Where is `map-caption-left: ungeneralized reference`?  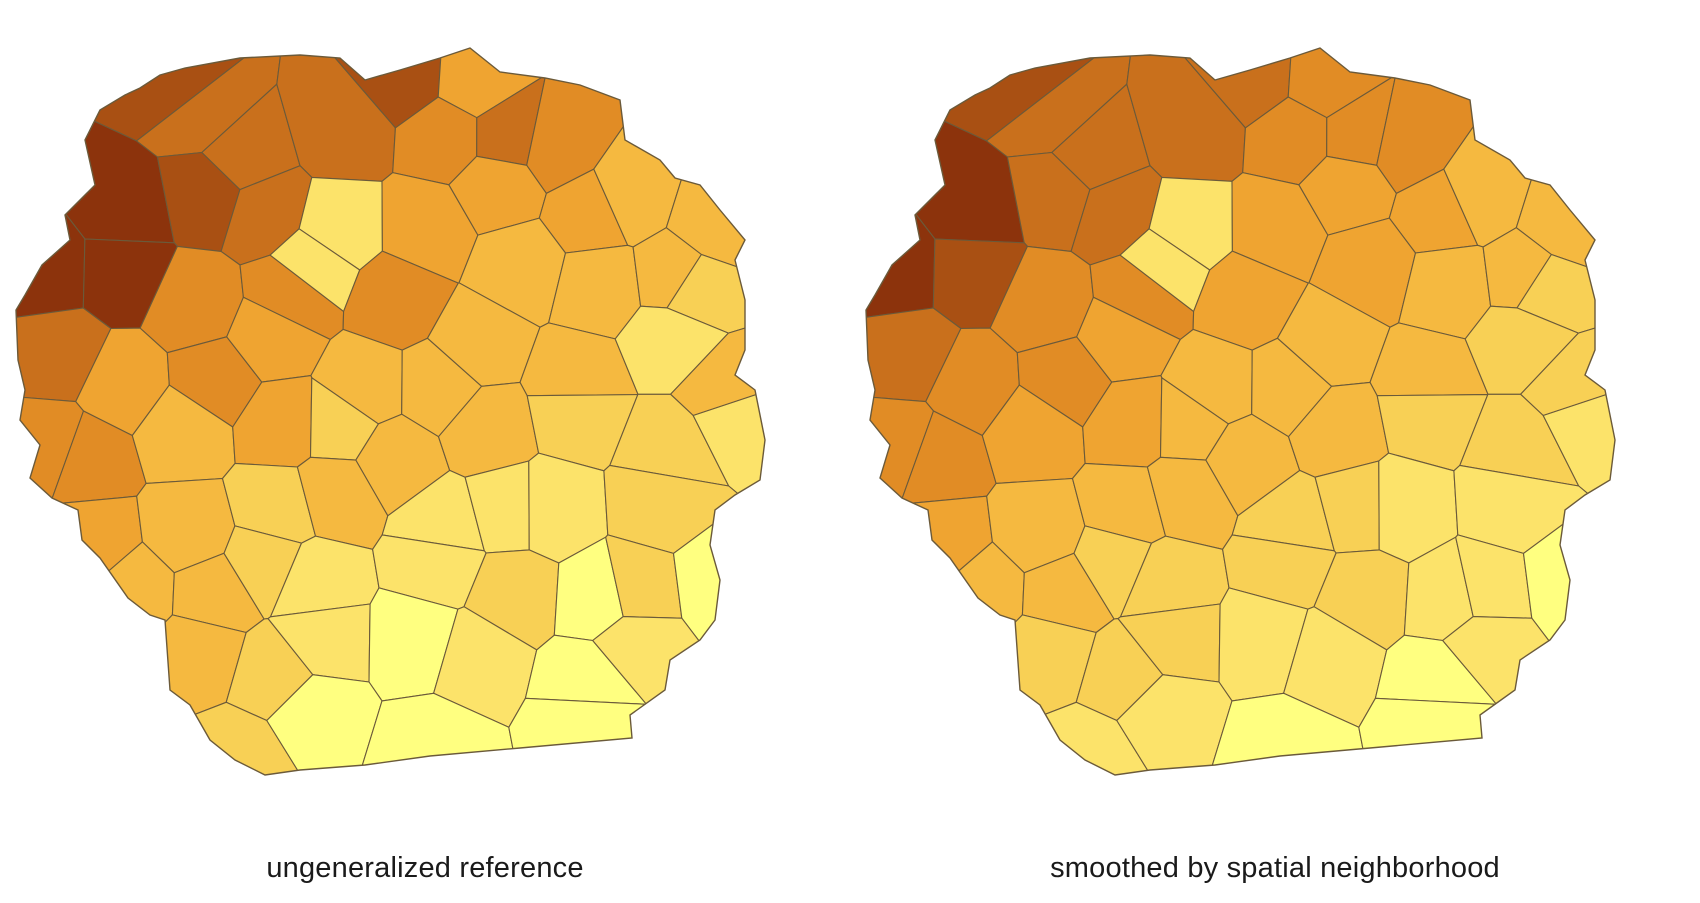 map-caption-left: ungeneralized reference is located at coordinates (425, 868).